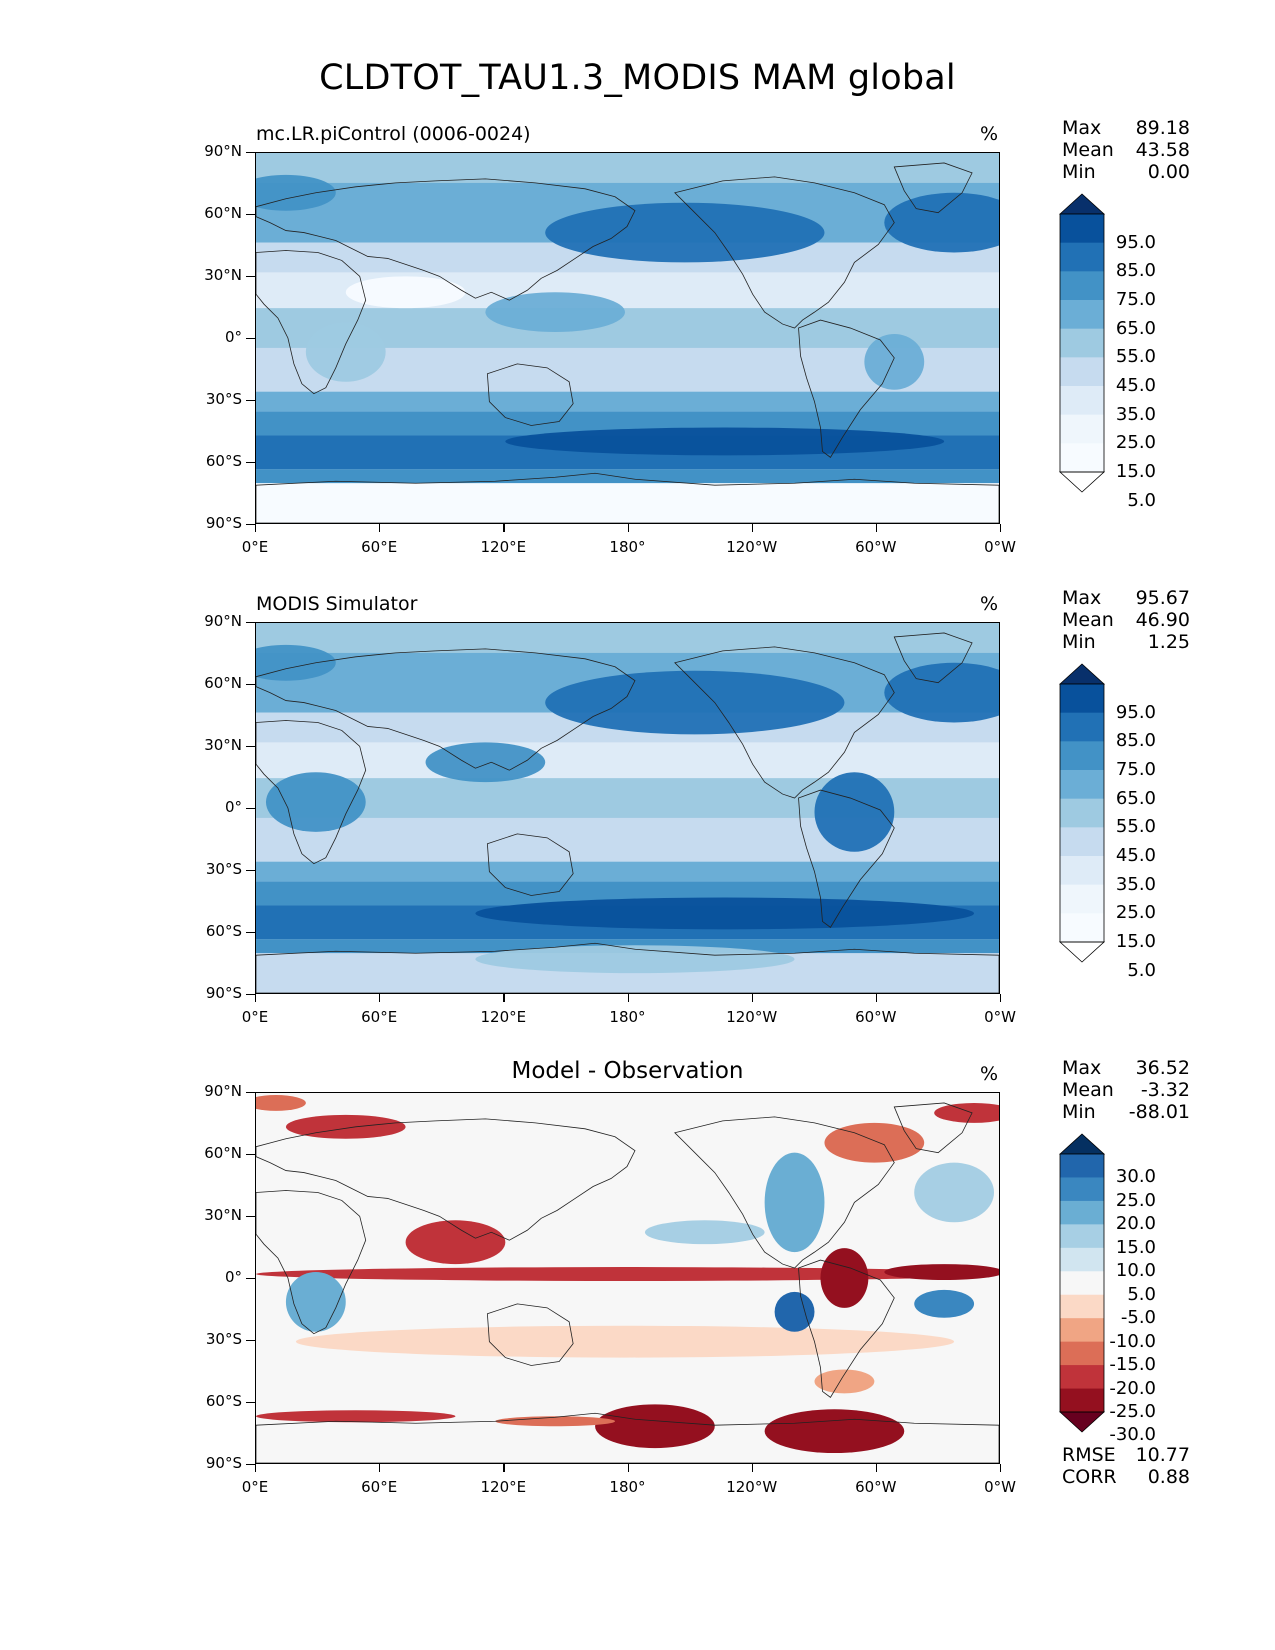 The height and width of the screenshot is (1650, 1275). What do you see at coordinates (627, 338) in the screenshot?
I see `map-area` at bounding box center [627, 338].